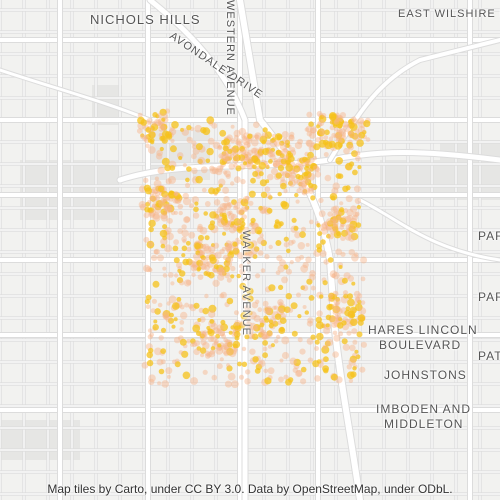  I want to click on label-clipped-par-2: PAR, so click(489, 297).